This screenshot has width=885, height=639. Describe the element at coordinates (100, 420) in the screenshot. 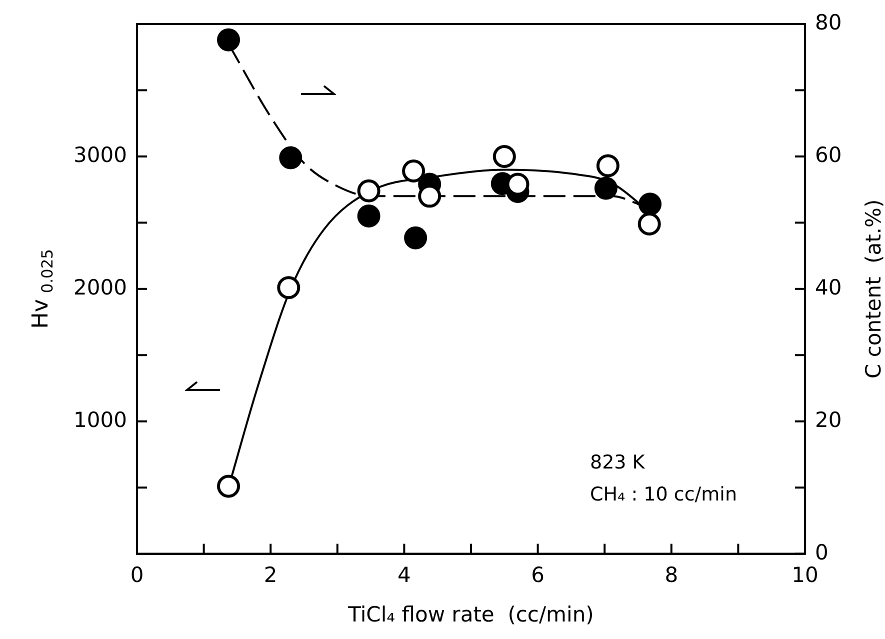

I see `y-tick-label: 1000` at that location.